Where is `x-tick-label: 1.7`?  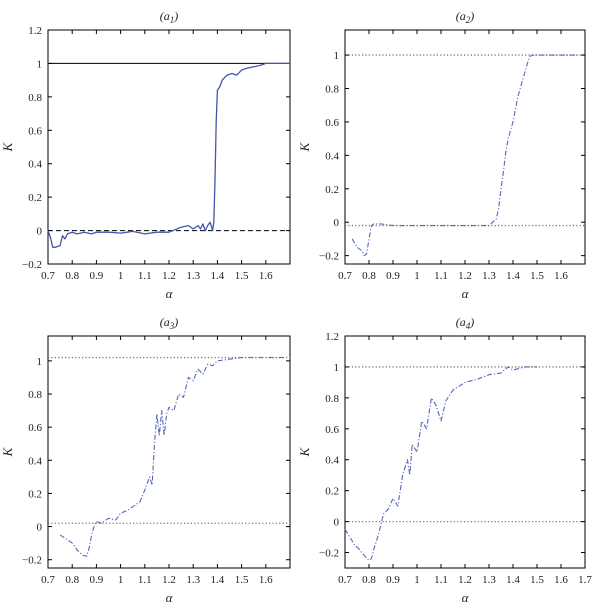
x-tick-label: 1.7 is located at coordinates (585, 580).